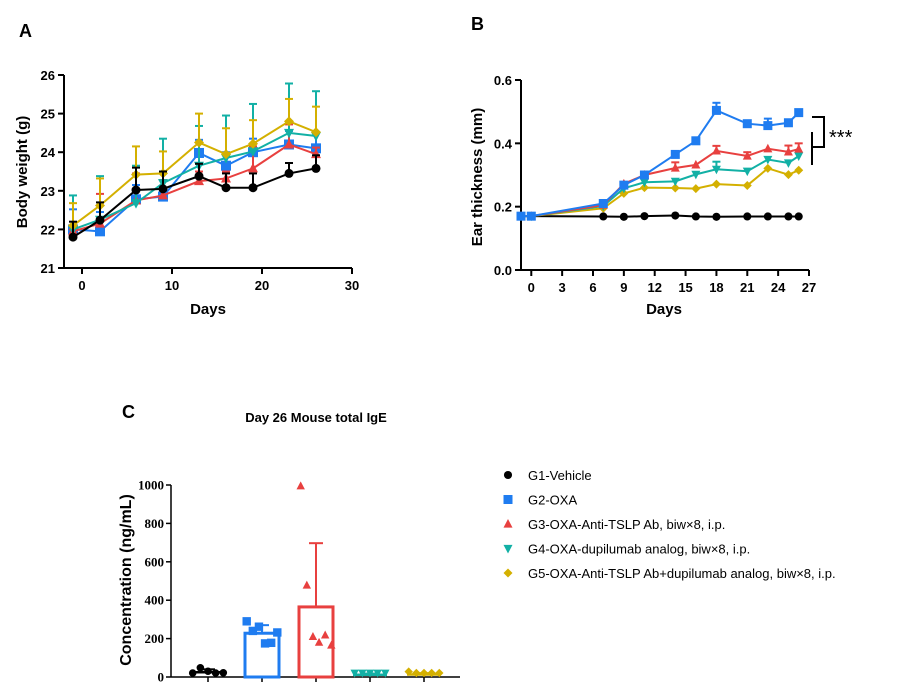 Image resolution: width=901 pixels, height=696 pixels. What do you see at coordinates (660, 216) in the screenshot?
I see `panel-b-series-line-g1` at bounding box center [660, 216].